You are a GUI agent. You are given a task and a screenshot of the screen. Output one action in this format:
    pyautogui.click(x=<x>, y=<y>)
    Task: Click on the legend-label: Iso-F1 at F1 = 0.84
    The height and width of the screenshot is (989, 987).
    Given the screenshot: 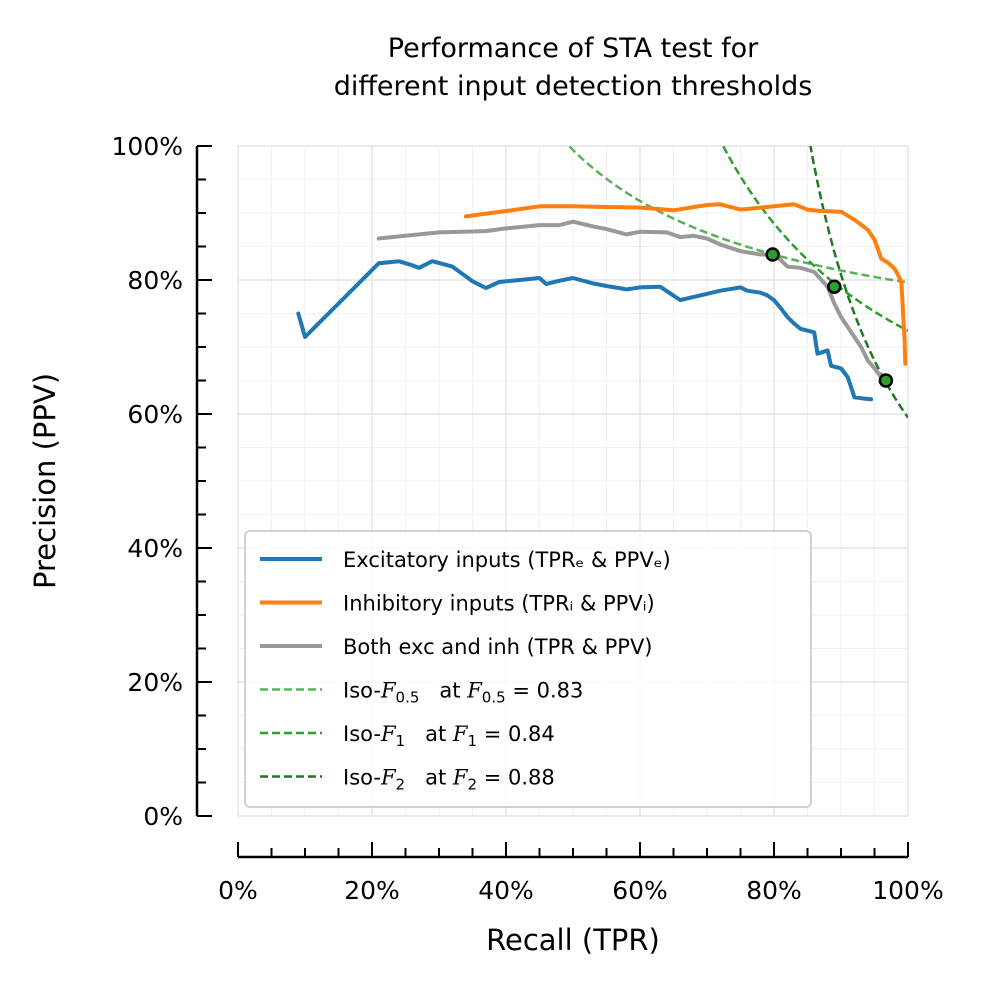 What is the action you would take?
    pyautogui.click(x=449, y=736)
    